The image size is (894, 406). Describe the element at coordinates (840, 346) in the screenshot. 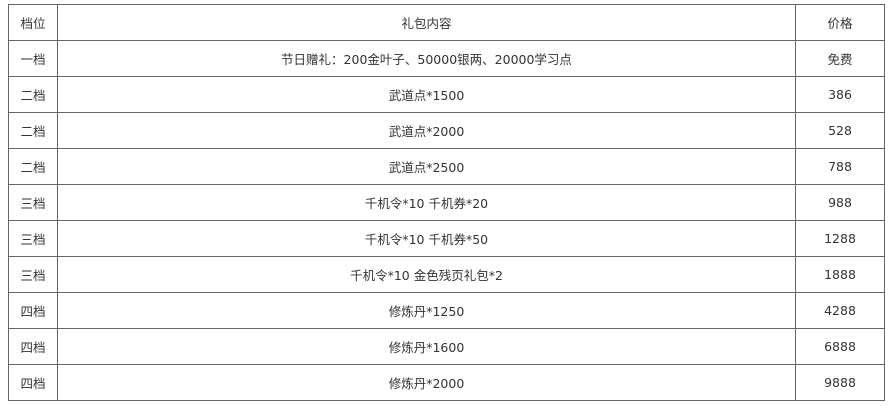

I see `price-cell: 6888` at that location.